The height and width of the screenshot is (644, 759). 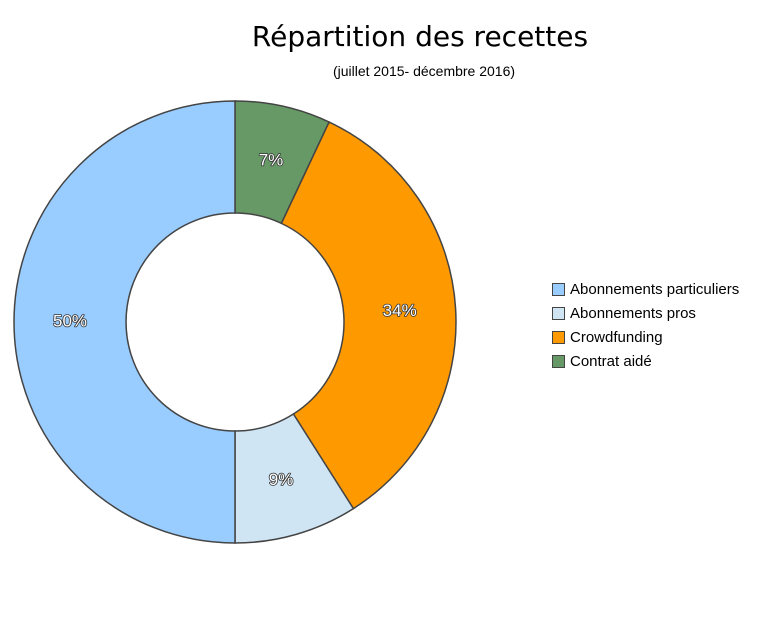 I want to click on legend-item-abonnements-pros: Abonnements pros, so click(x=645, y=313).